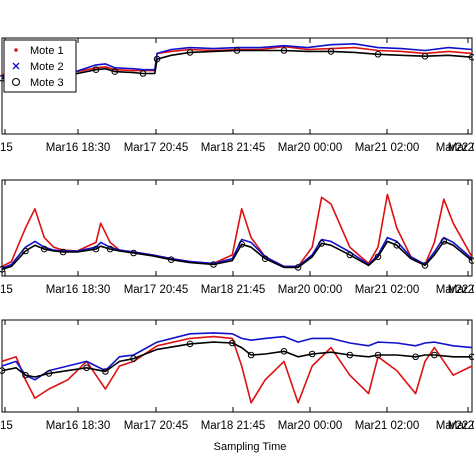 Image resolution: width=474 pixels, height=474 pixels. What do you see at coordinates (250, 447) in the screenshot?
I see `x-axis-label: Sampling Time` at bounding box center [250, 447].